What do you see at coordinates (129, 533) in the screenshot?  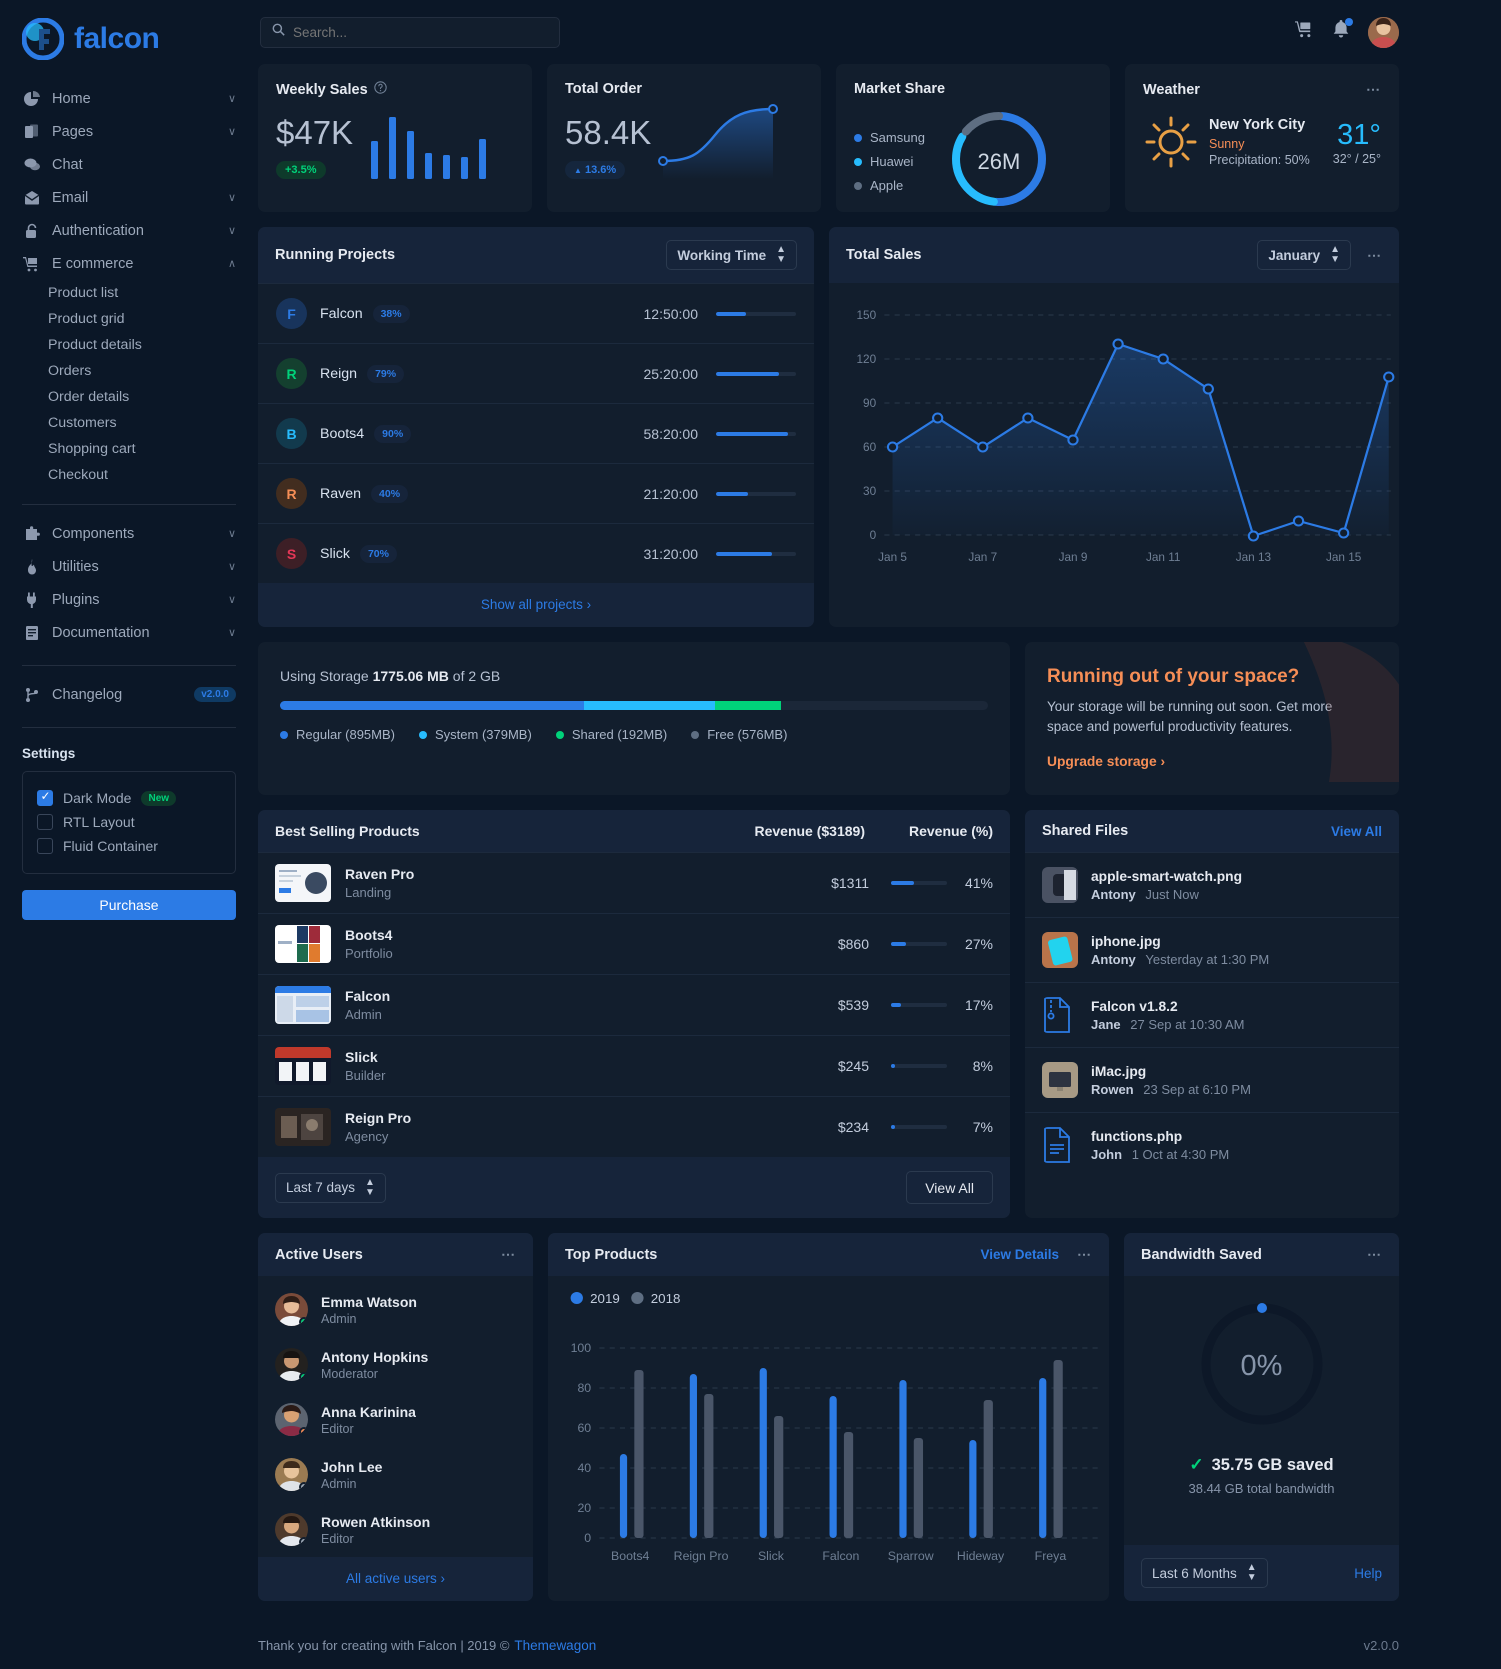 I see `sidebar-item-components: Components ∨` at bounding box center [129, 533].